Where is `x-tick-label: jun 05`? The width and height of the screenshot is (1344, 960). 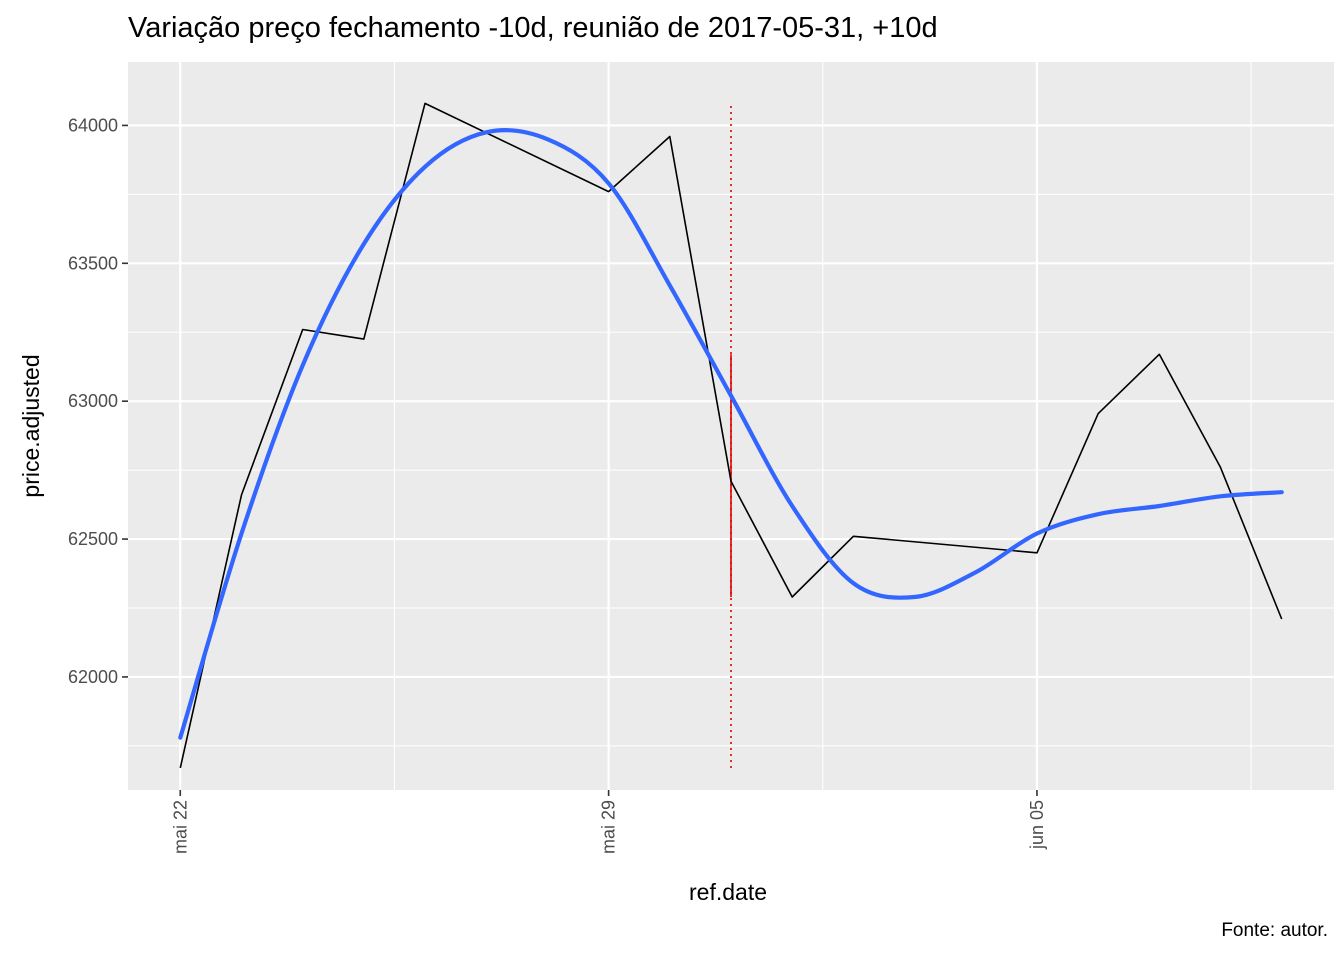 x-tick-label: jun 05 is located at coordinates (1037, 825).